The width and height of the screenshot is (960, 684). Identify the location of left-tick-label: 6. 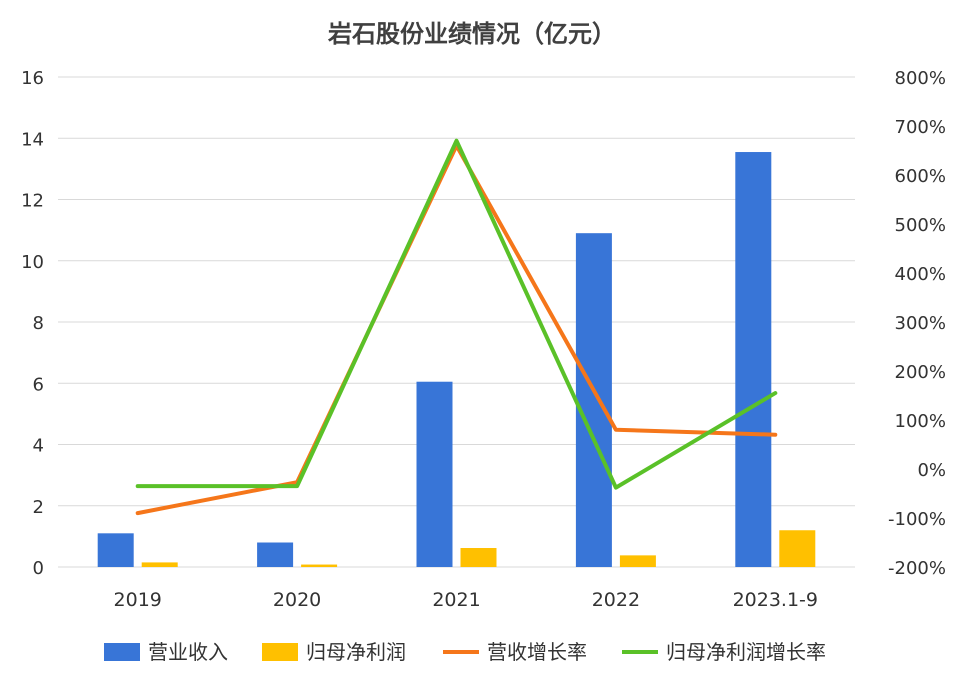
(38, 384).